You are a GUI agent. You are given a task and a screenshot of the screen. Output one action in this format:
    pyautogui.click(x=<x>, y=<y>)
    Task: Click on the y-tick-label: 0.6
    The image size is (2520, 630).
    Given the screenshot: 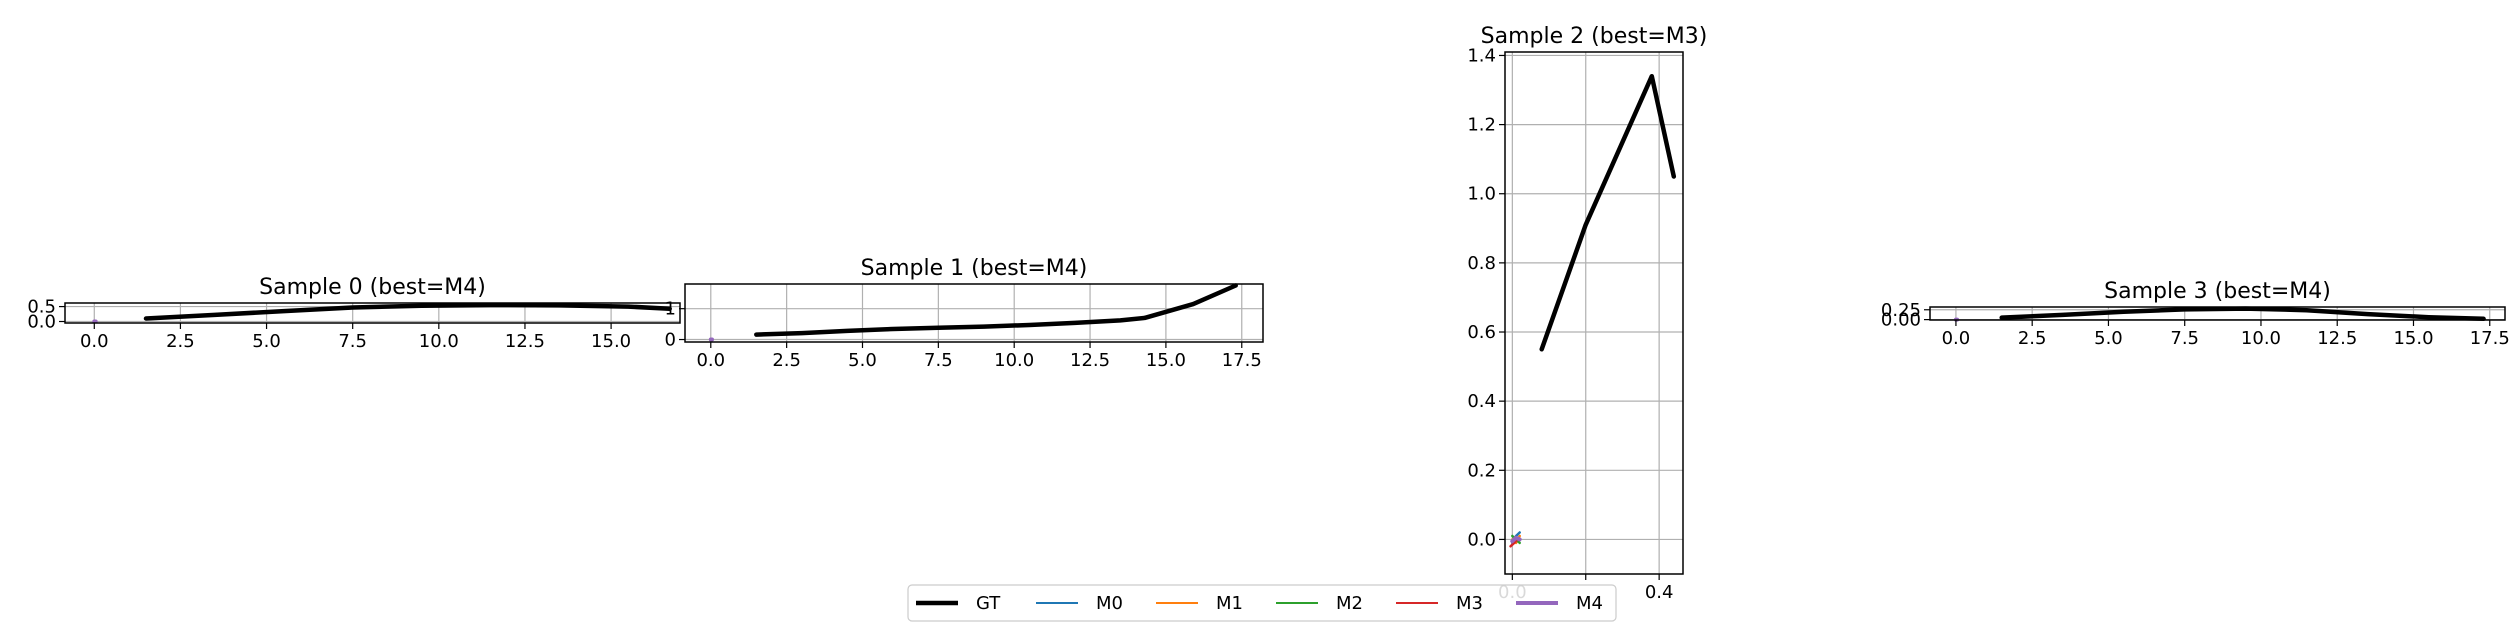 What is the action you would take?
    pyautogui.click(x=1481, y=332)
    